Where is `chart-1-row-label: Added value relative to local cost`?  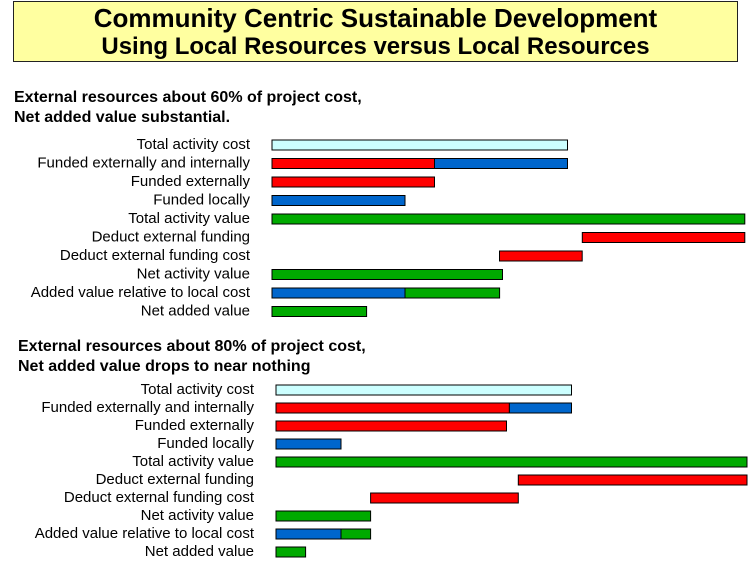
chart-1-row-label: Added value relative to local cost is located at coordinates (141, 292).